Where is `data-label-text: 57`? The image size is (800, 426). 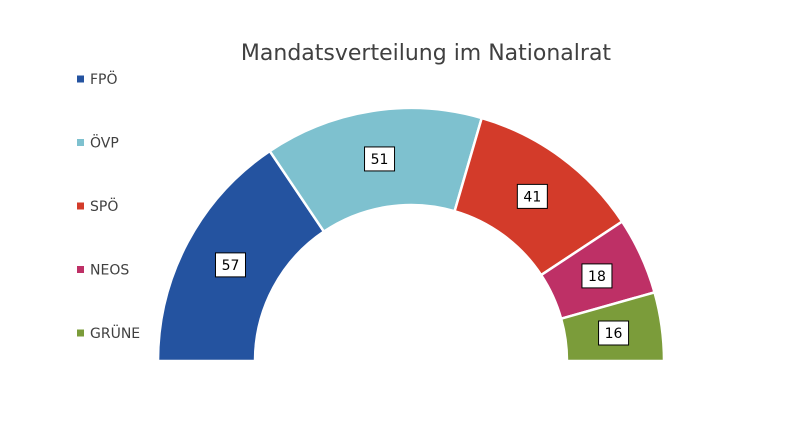 data-label-text: 57 is located at coordinates (231, 266).